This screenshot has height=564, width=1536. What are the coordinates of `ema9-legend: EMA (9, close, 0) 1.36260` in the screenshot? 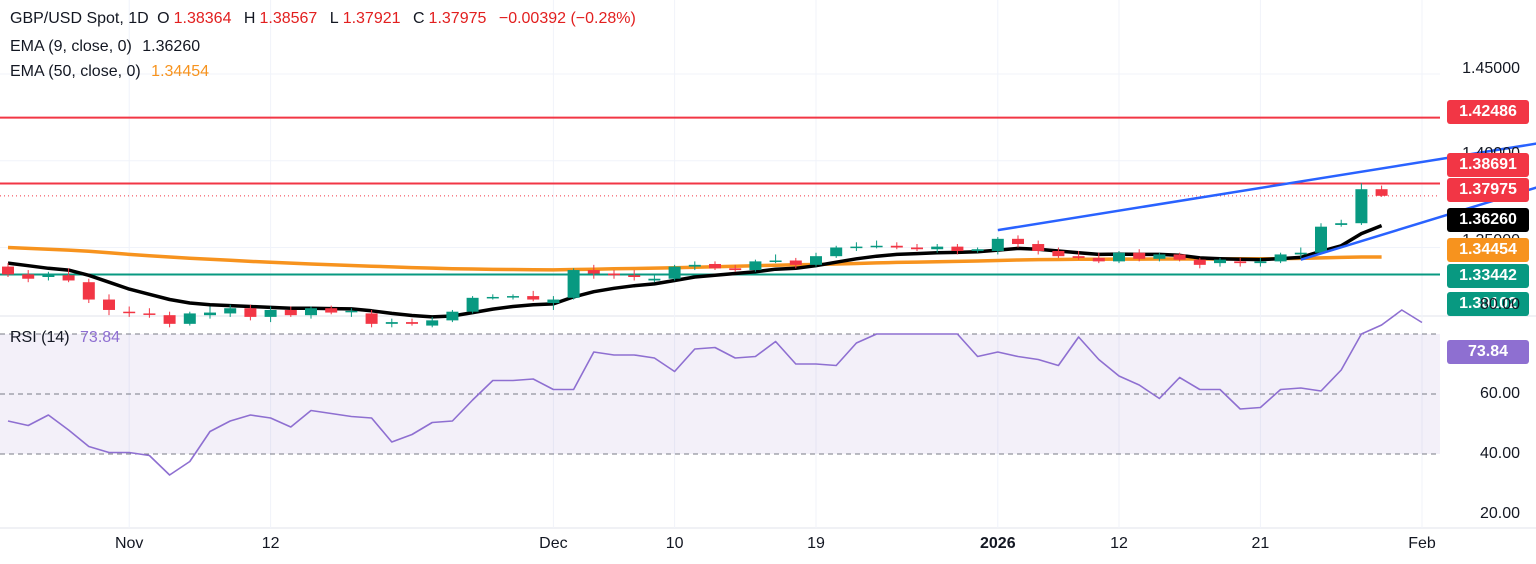 It's located at (107, 47).